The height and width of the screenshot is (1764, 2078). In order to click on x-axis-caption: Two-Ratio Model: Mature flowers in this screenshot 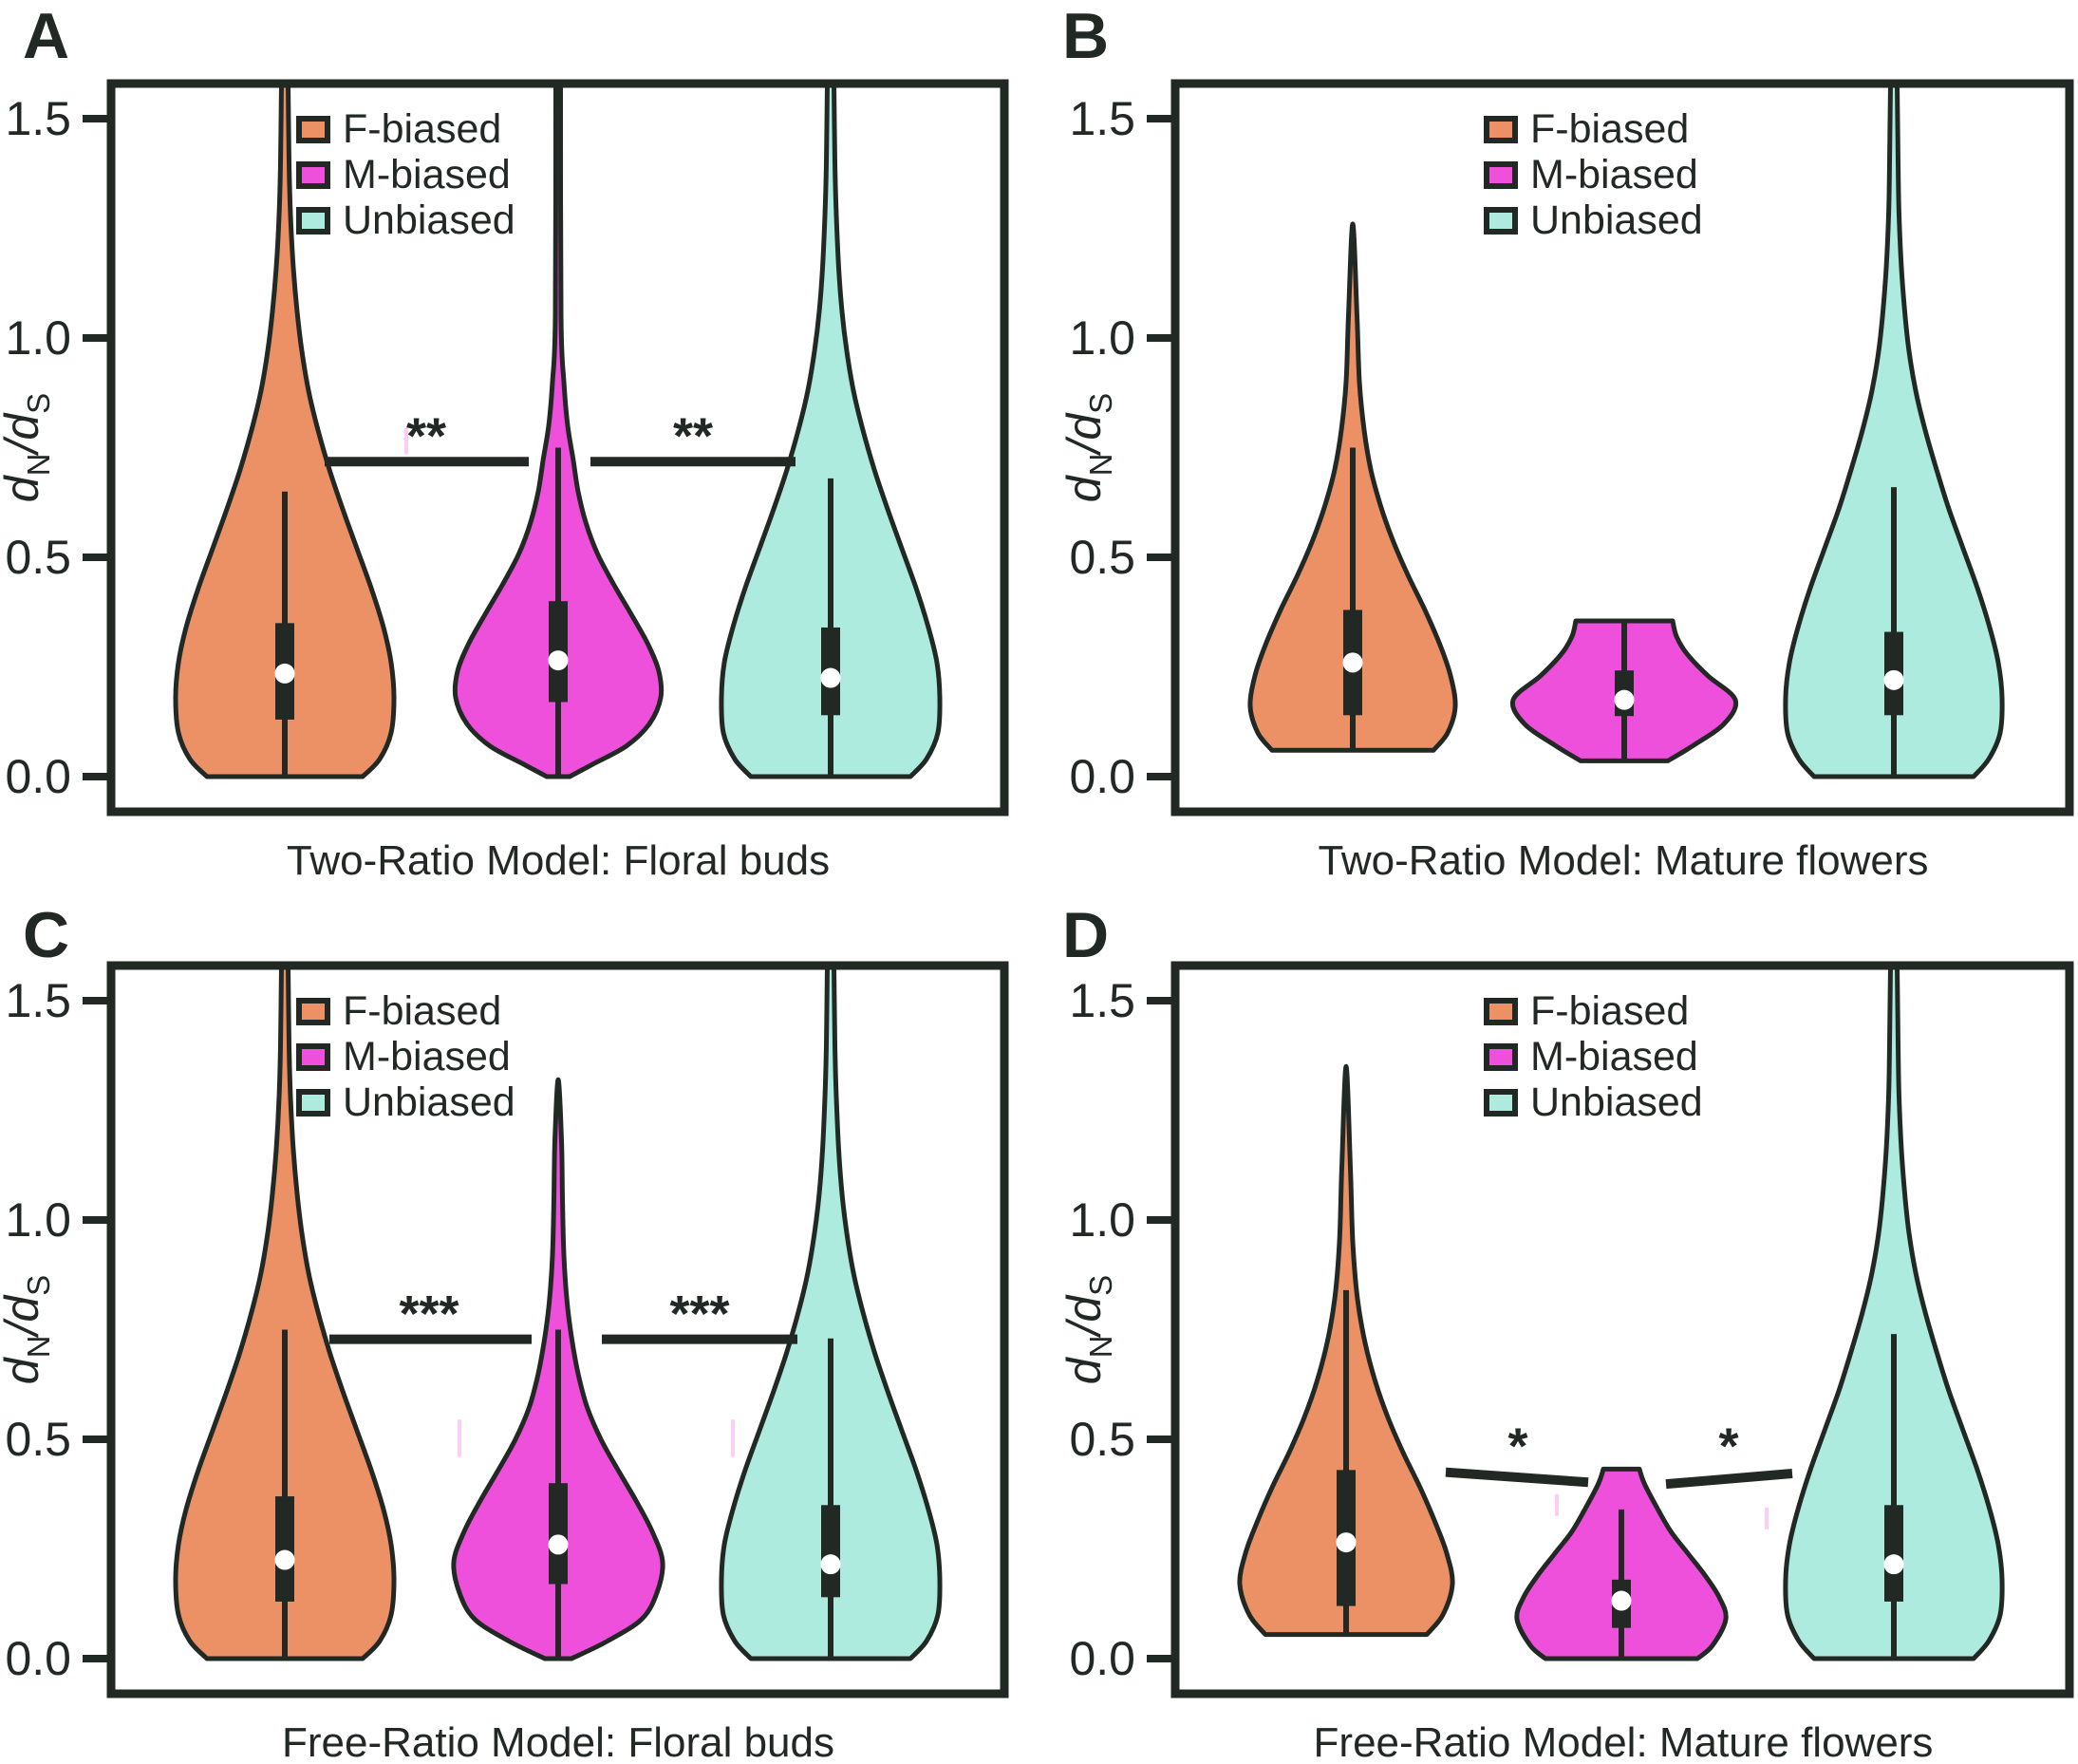, I will do `click(1624, 861)`.